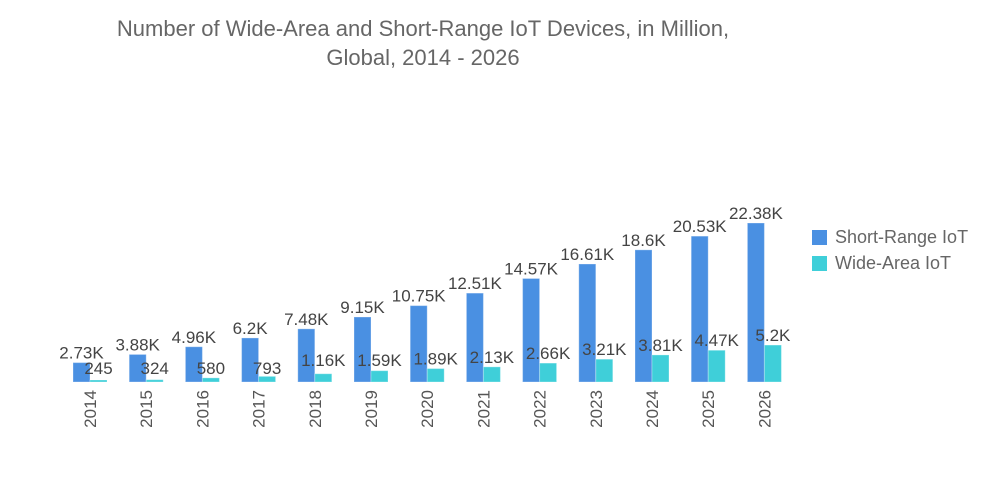  I want to click on legend-item-wide-area: Wide-Area IoT, so click(890, 263).